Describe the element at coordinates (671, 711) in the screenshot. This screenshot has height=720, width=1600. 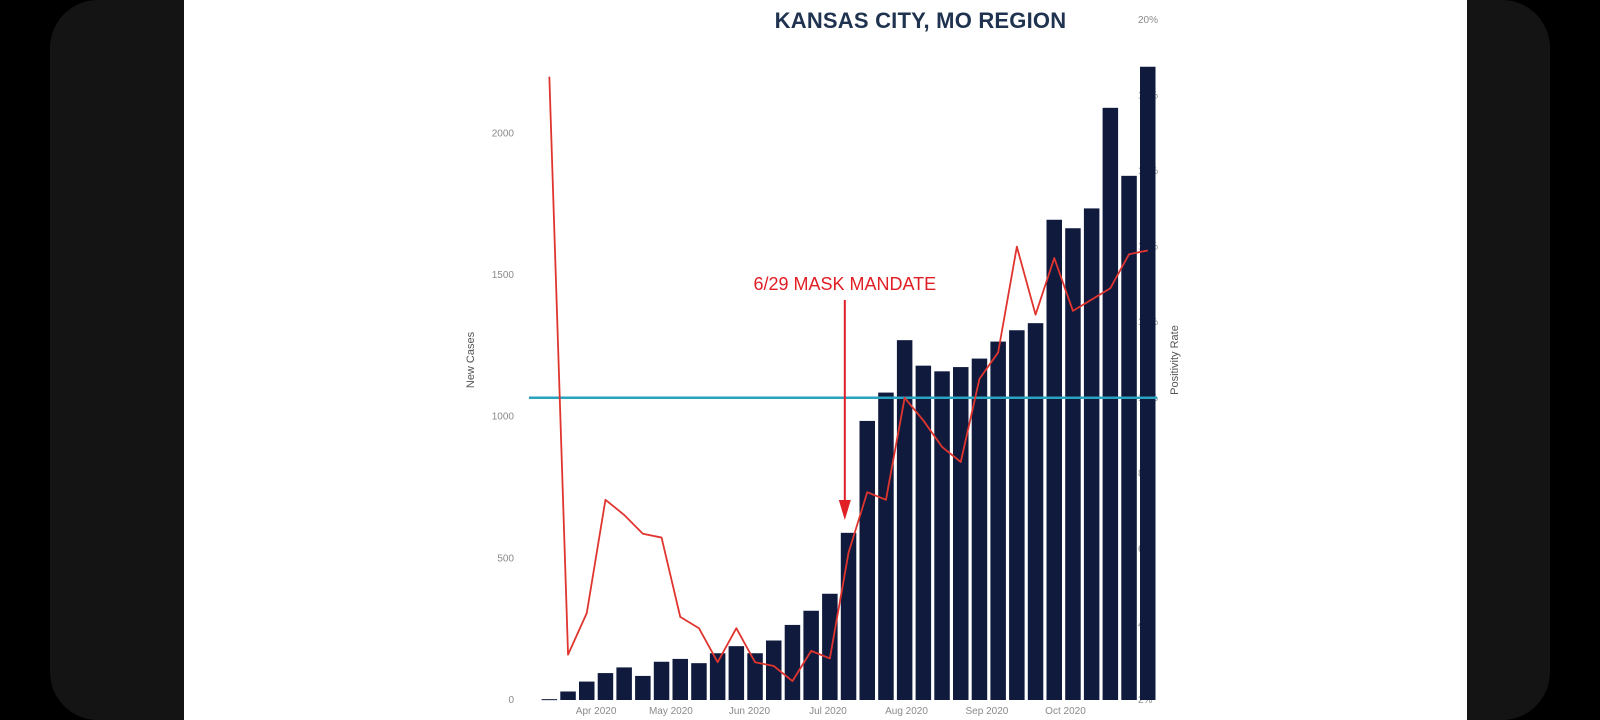
I see `x-tick-label: May 2020` at that location.